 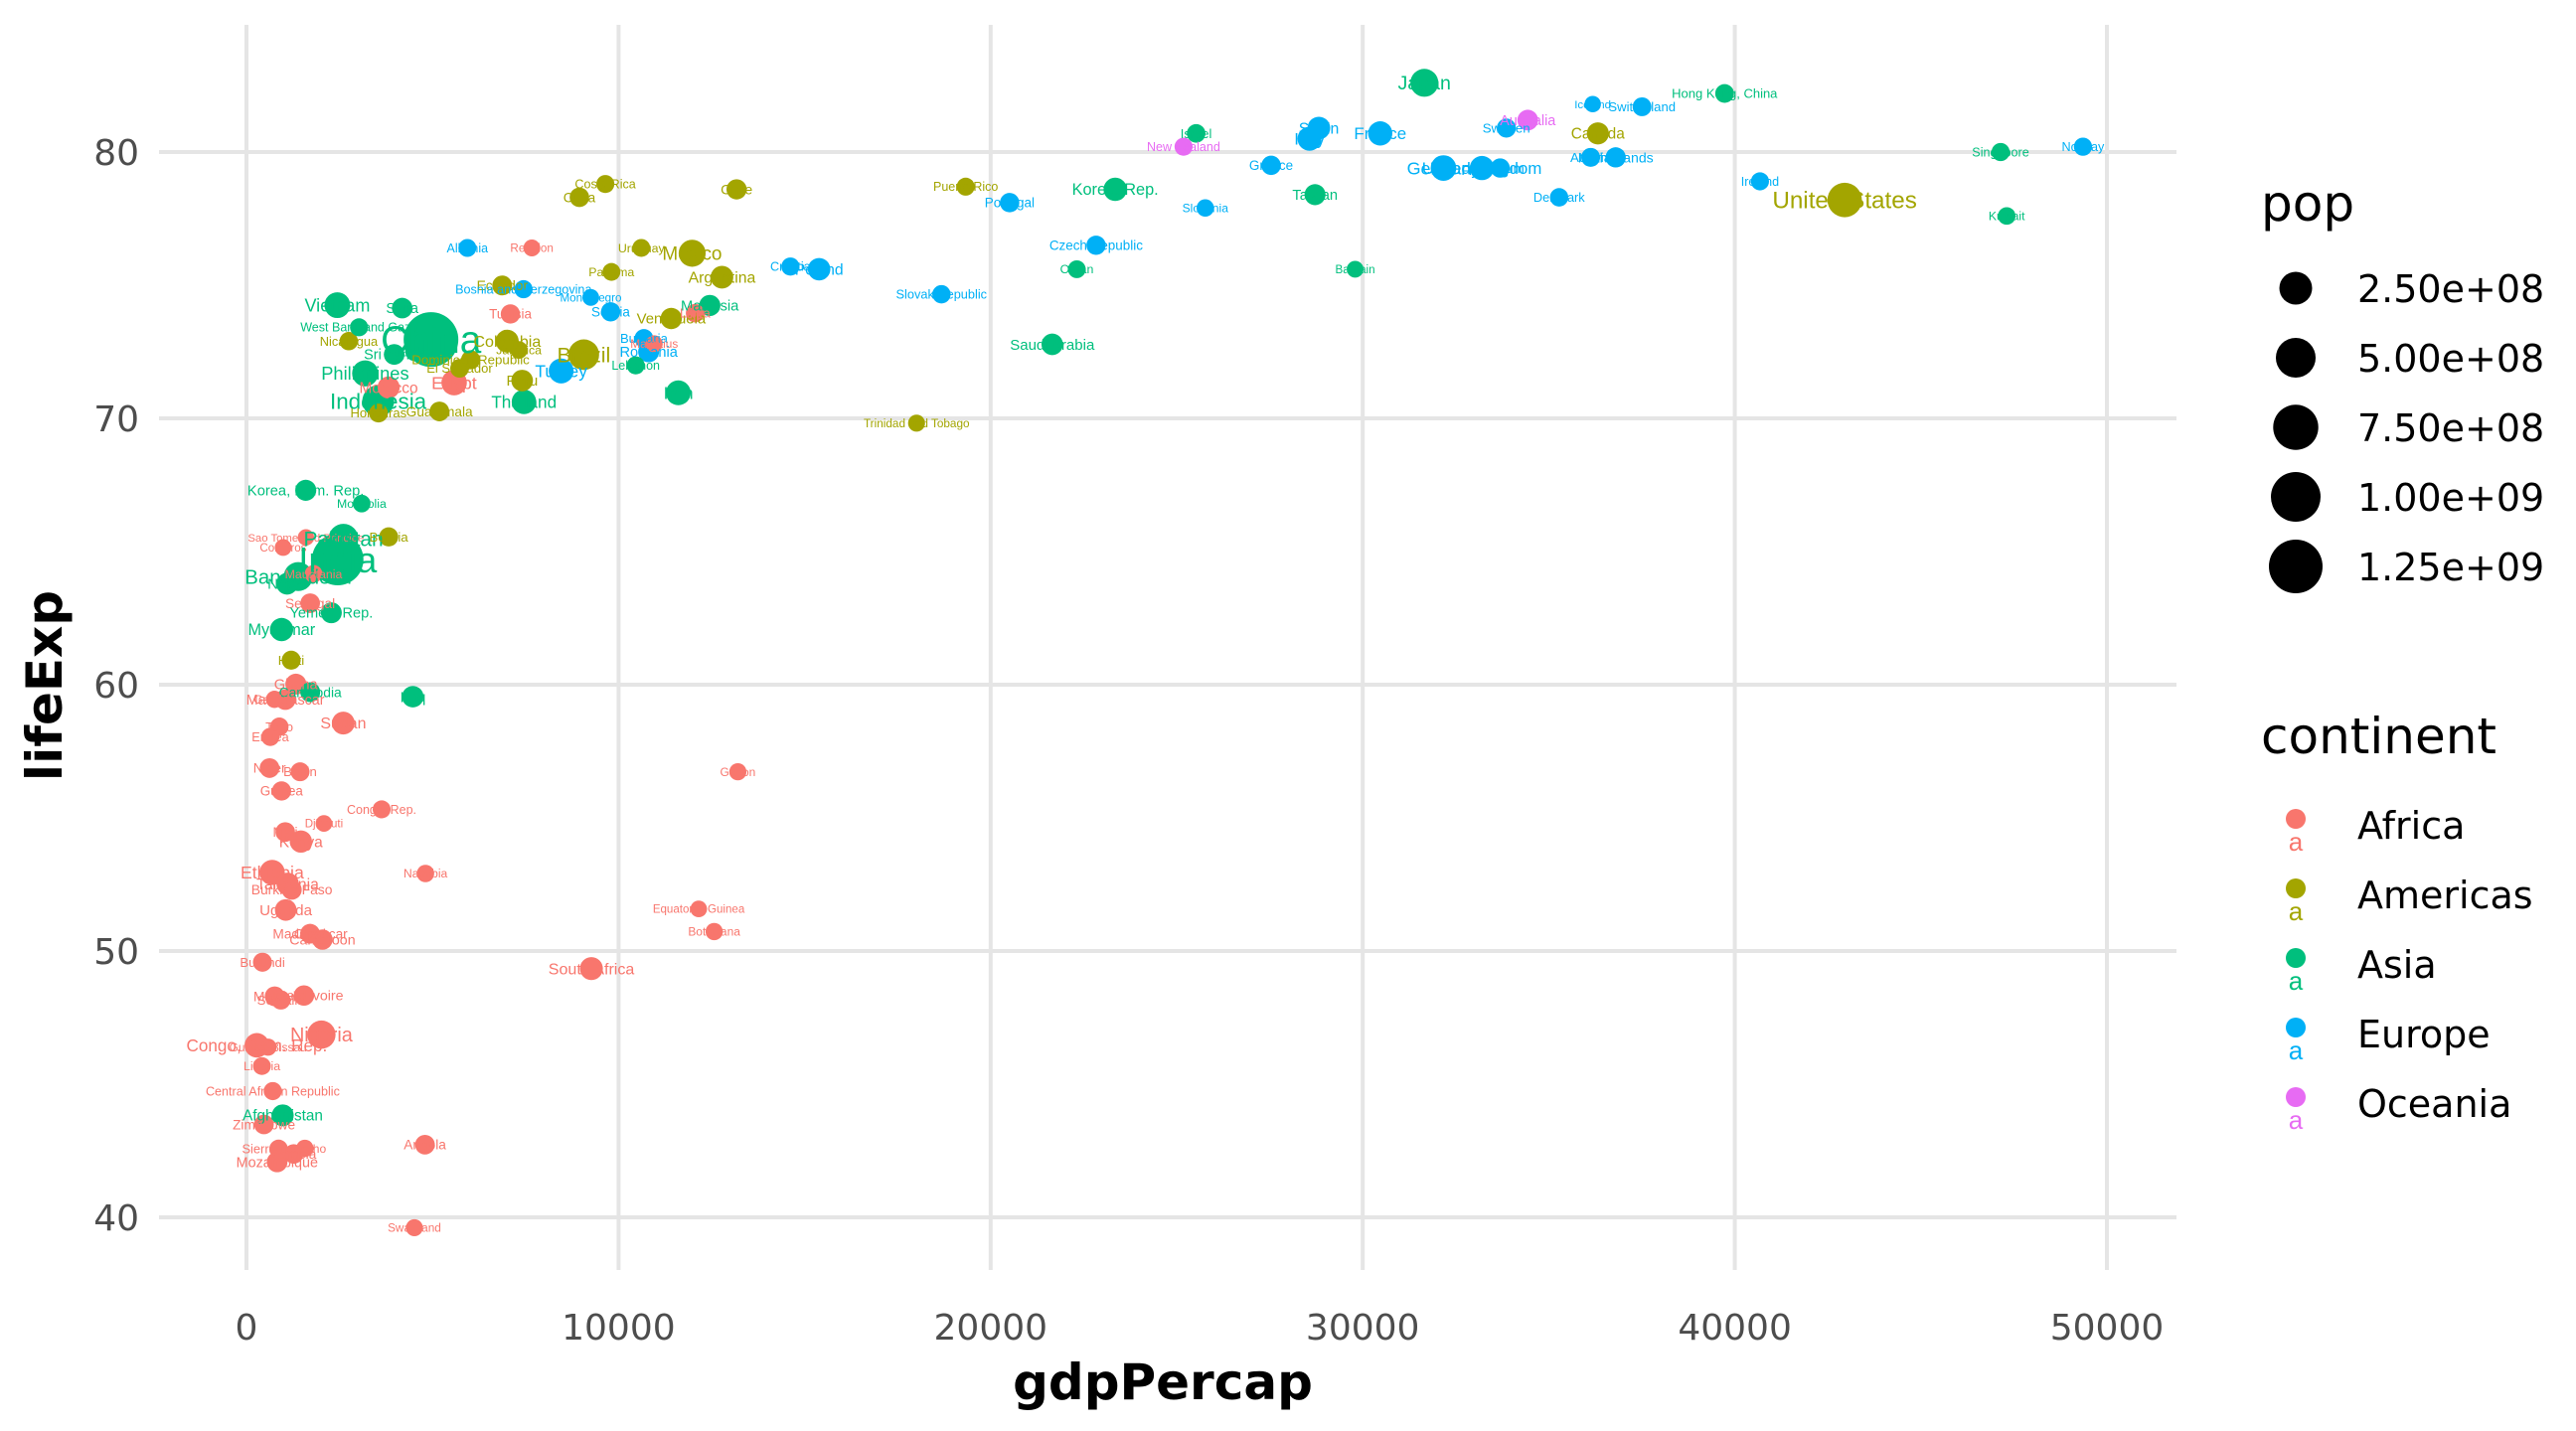 What do you see at coordinates (524, 402) in the screenshot?
I see `point-label: Thailand` at bounding box center [524, 402].